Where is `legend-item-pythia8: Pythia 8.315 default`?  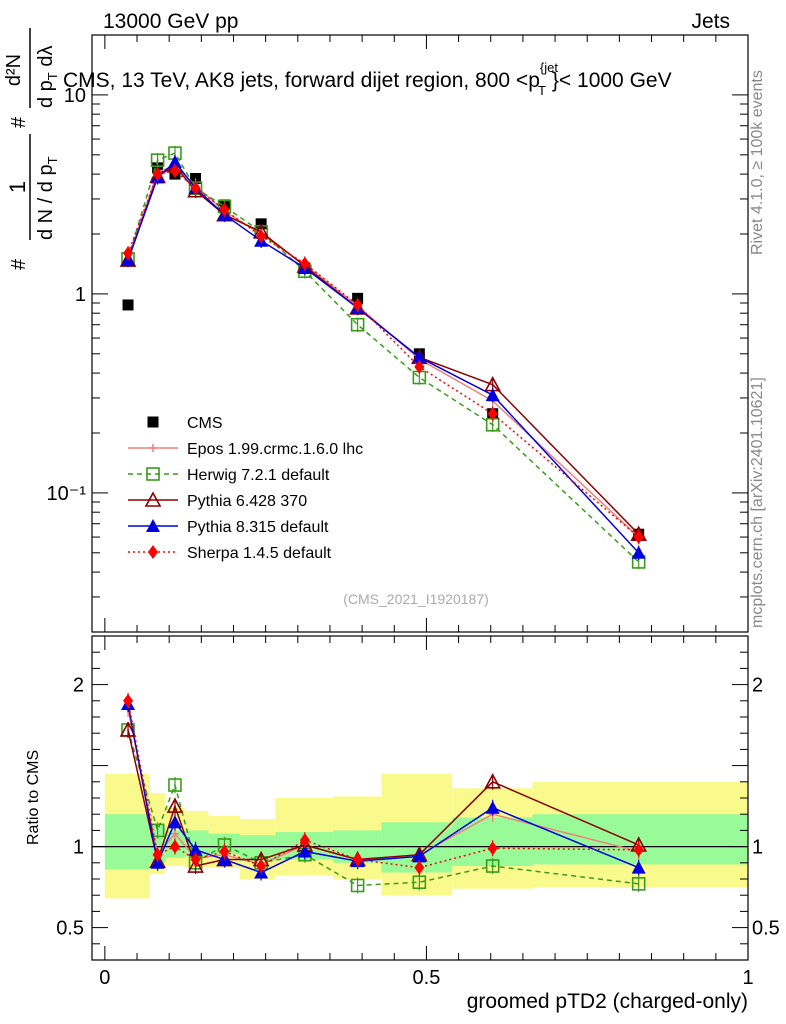
legend-item-pythia8: Pythia 8.315 default is located at coordinates (228, 527).